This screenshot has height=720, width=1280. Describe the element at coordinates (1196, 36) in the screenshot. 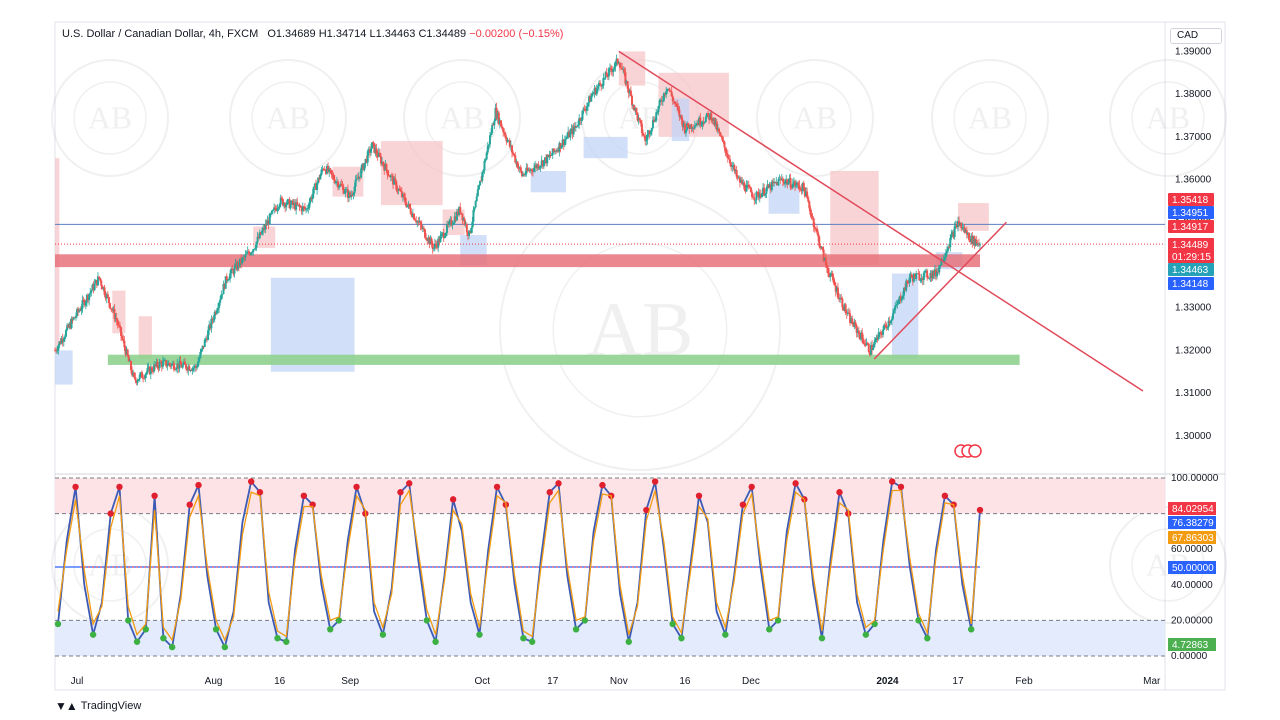

I see `currency-button: CAD` at that location.